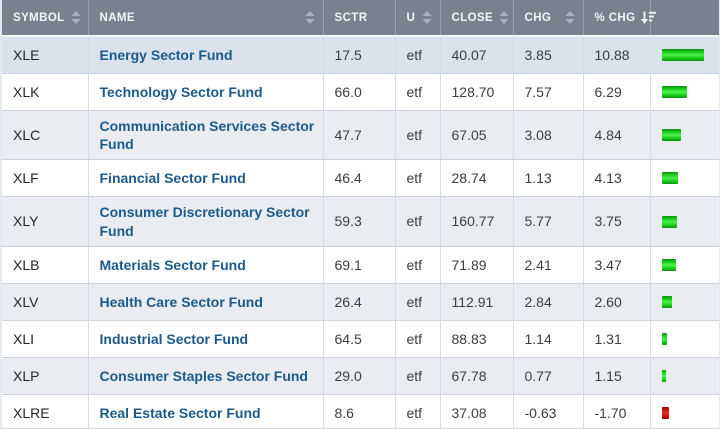  Describe the element at coordinates (548, 411) in the screenshot. I see `chg-cell: -0.63` at that location.